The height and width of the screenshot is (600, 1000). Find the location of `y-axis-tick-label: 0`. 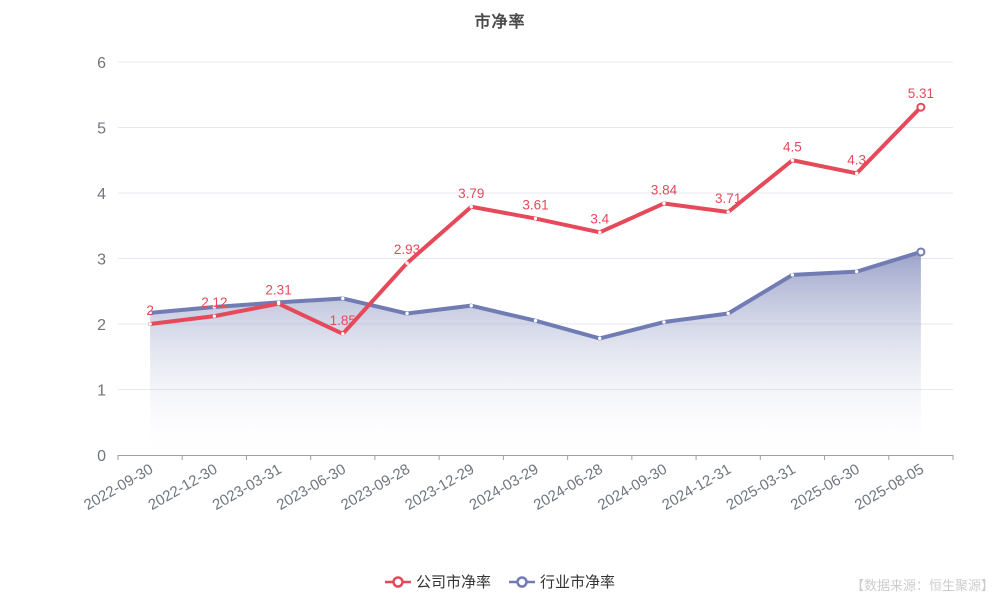

y-axis-tick-label: 0 is located at coordinates (101, 456).